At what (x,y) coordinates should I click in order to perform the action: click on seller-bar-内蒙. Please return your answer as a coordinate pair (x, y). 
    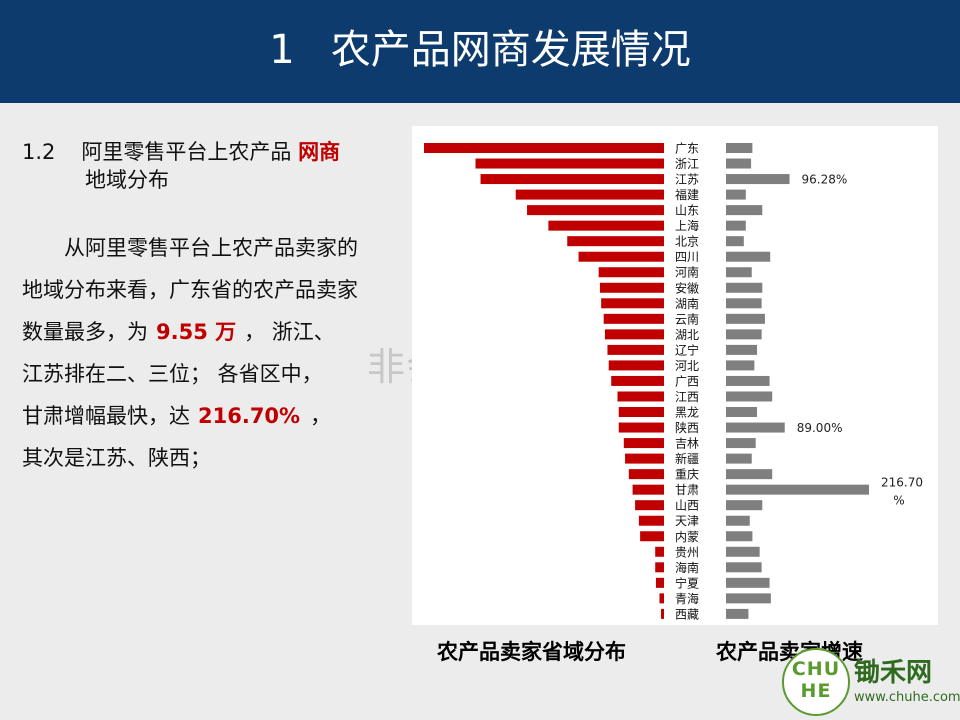
    Looking at the image, I should click on (652, 536).